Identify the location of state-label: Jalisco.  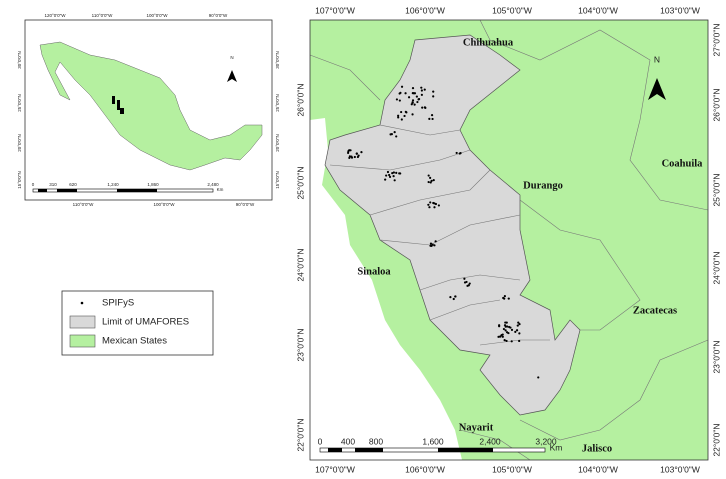
(597, 448).